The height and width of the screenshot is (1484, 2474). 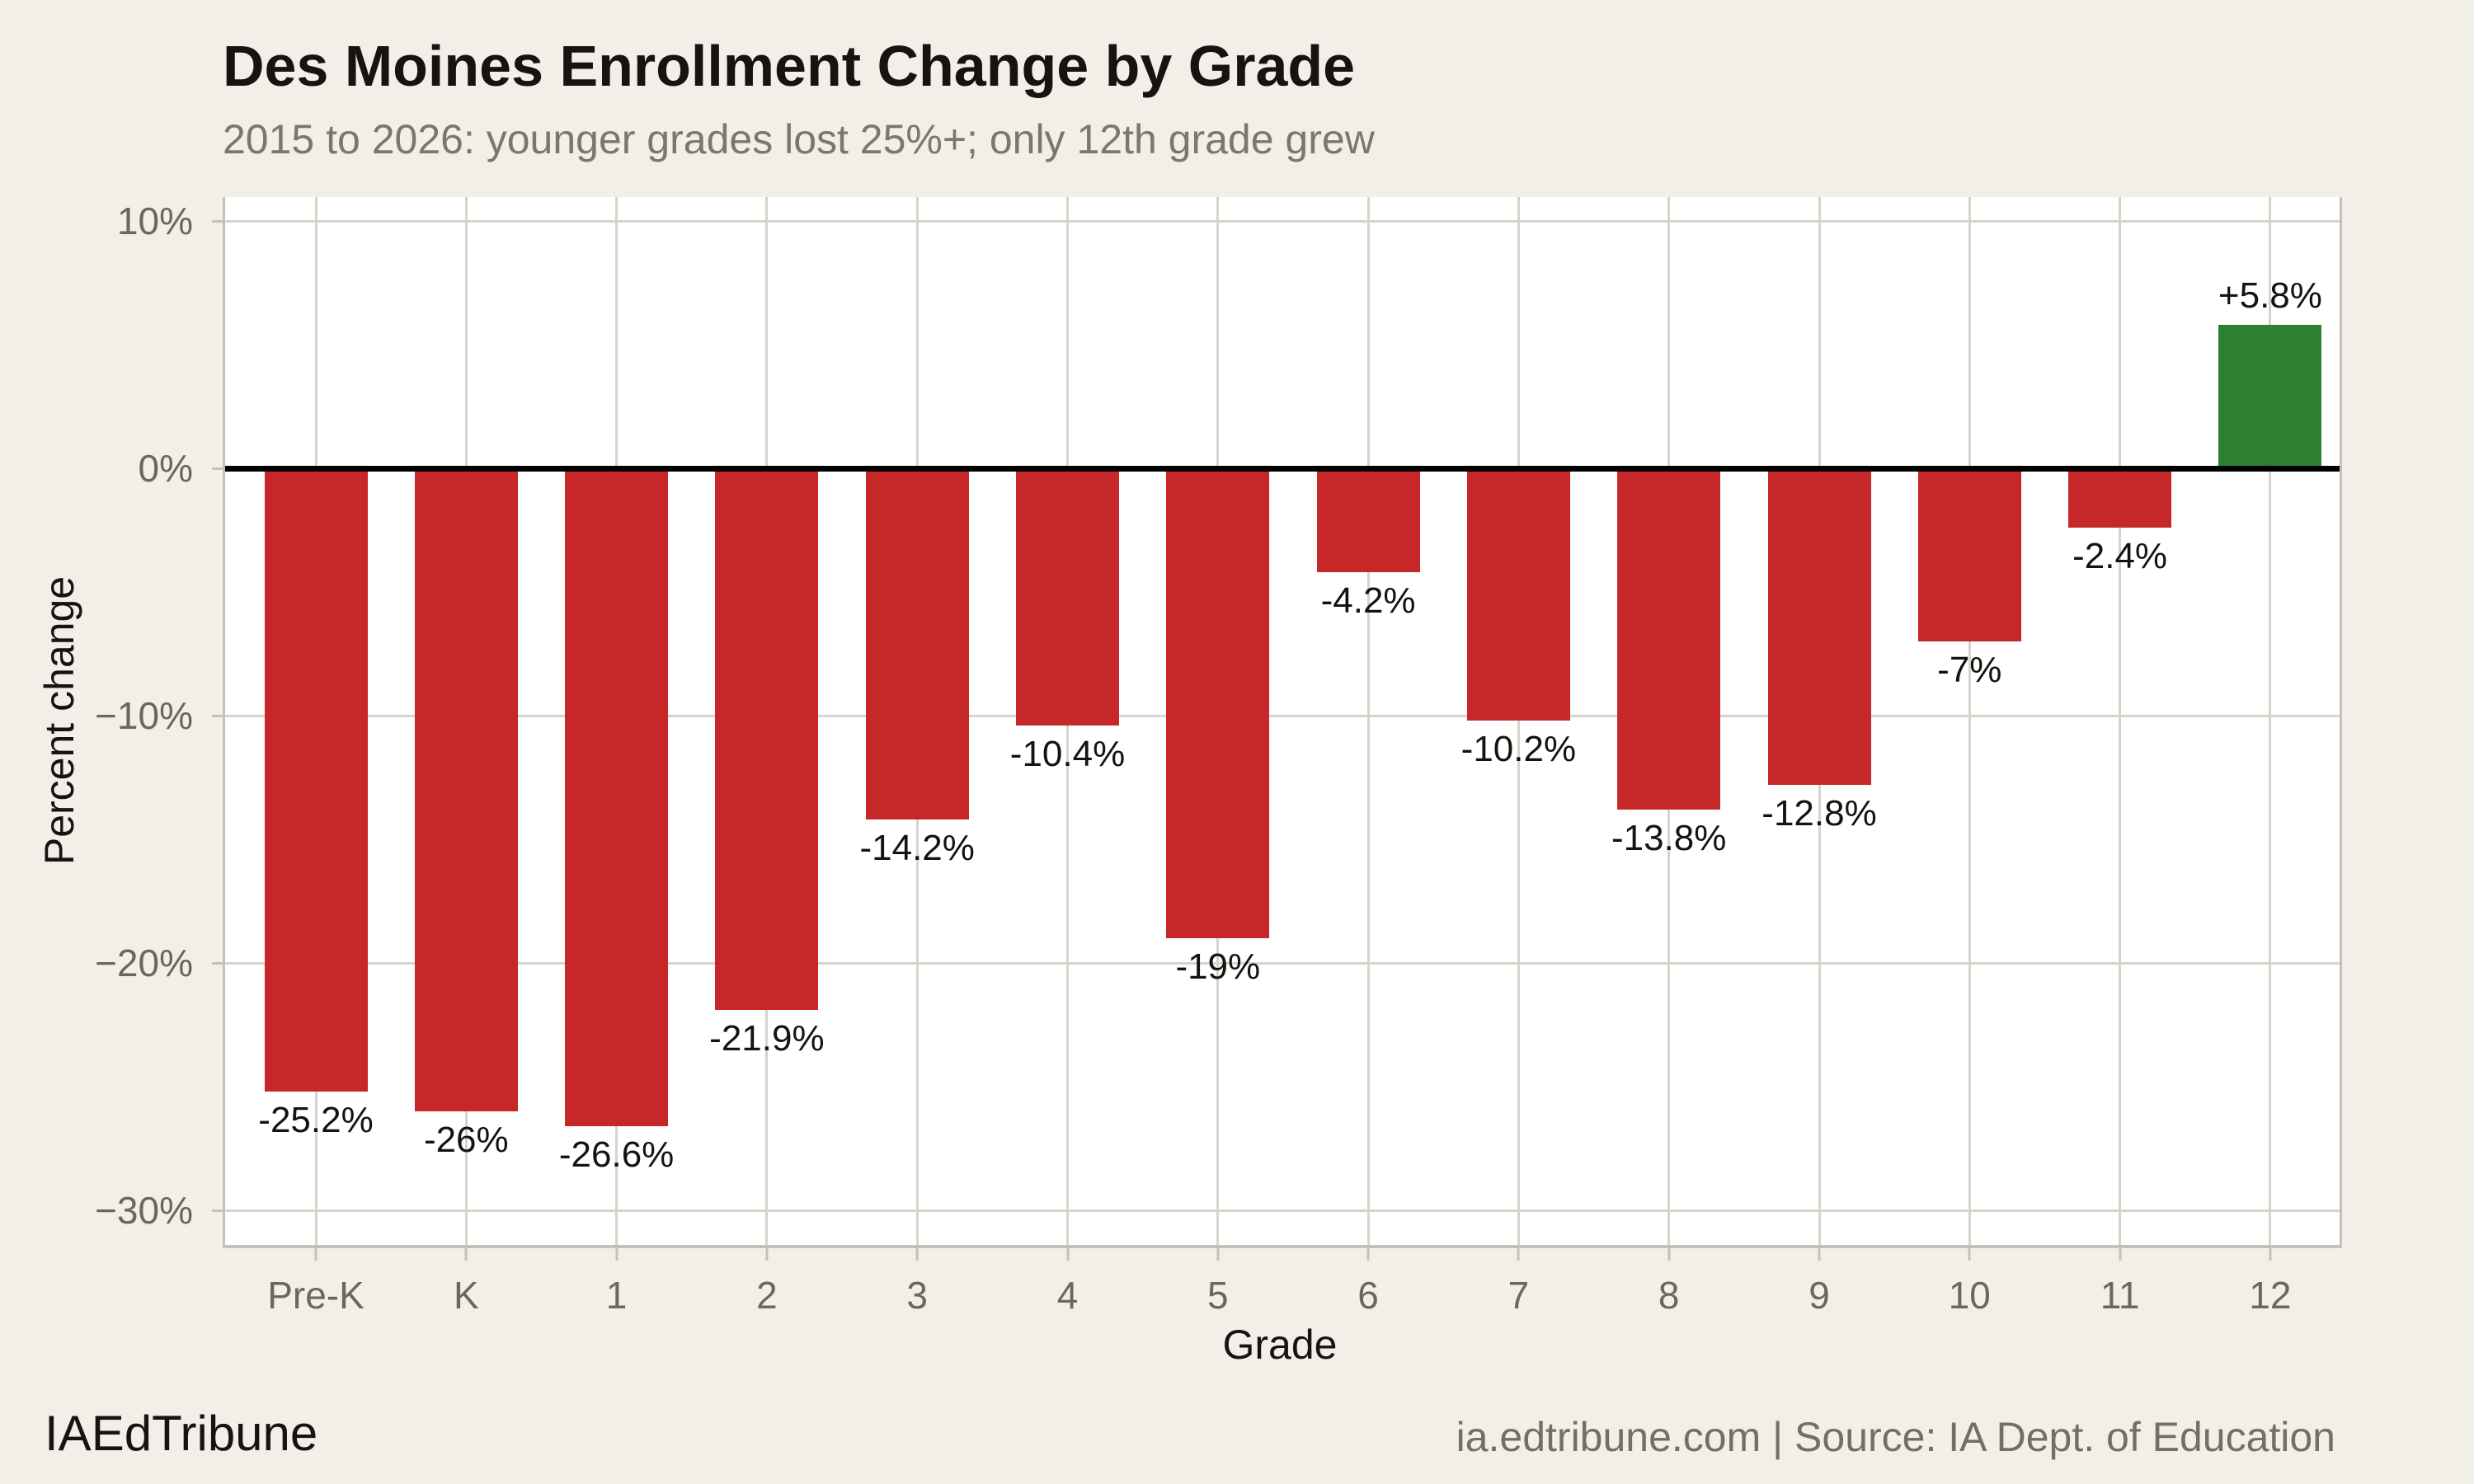 I want to click on brand-text: IAEdTribune, so click(x=181, y=1433).